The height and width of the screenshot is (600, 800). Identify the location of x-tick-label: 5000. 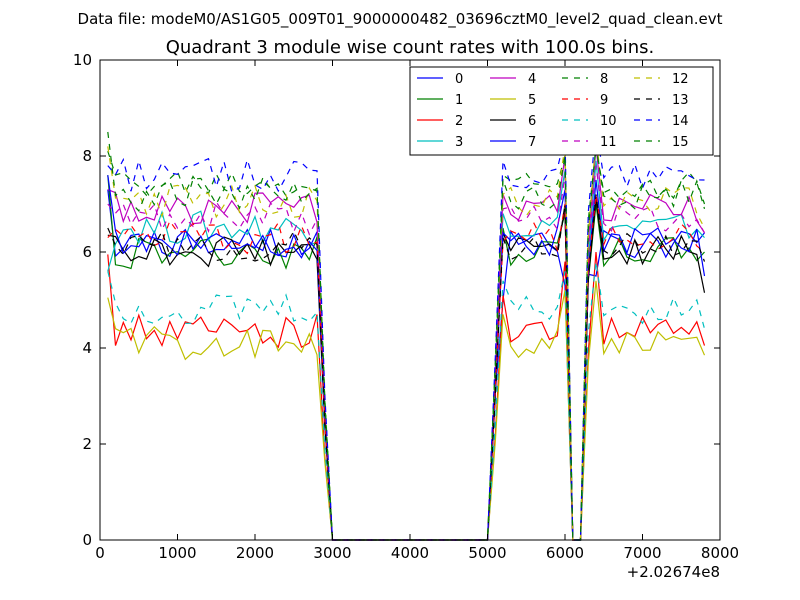
(487, 553).